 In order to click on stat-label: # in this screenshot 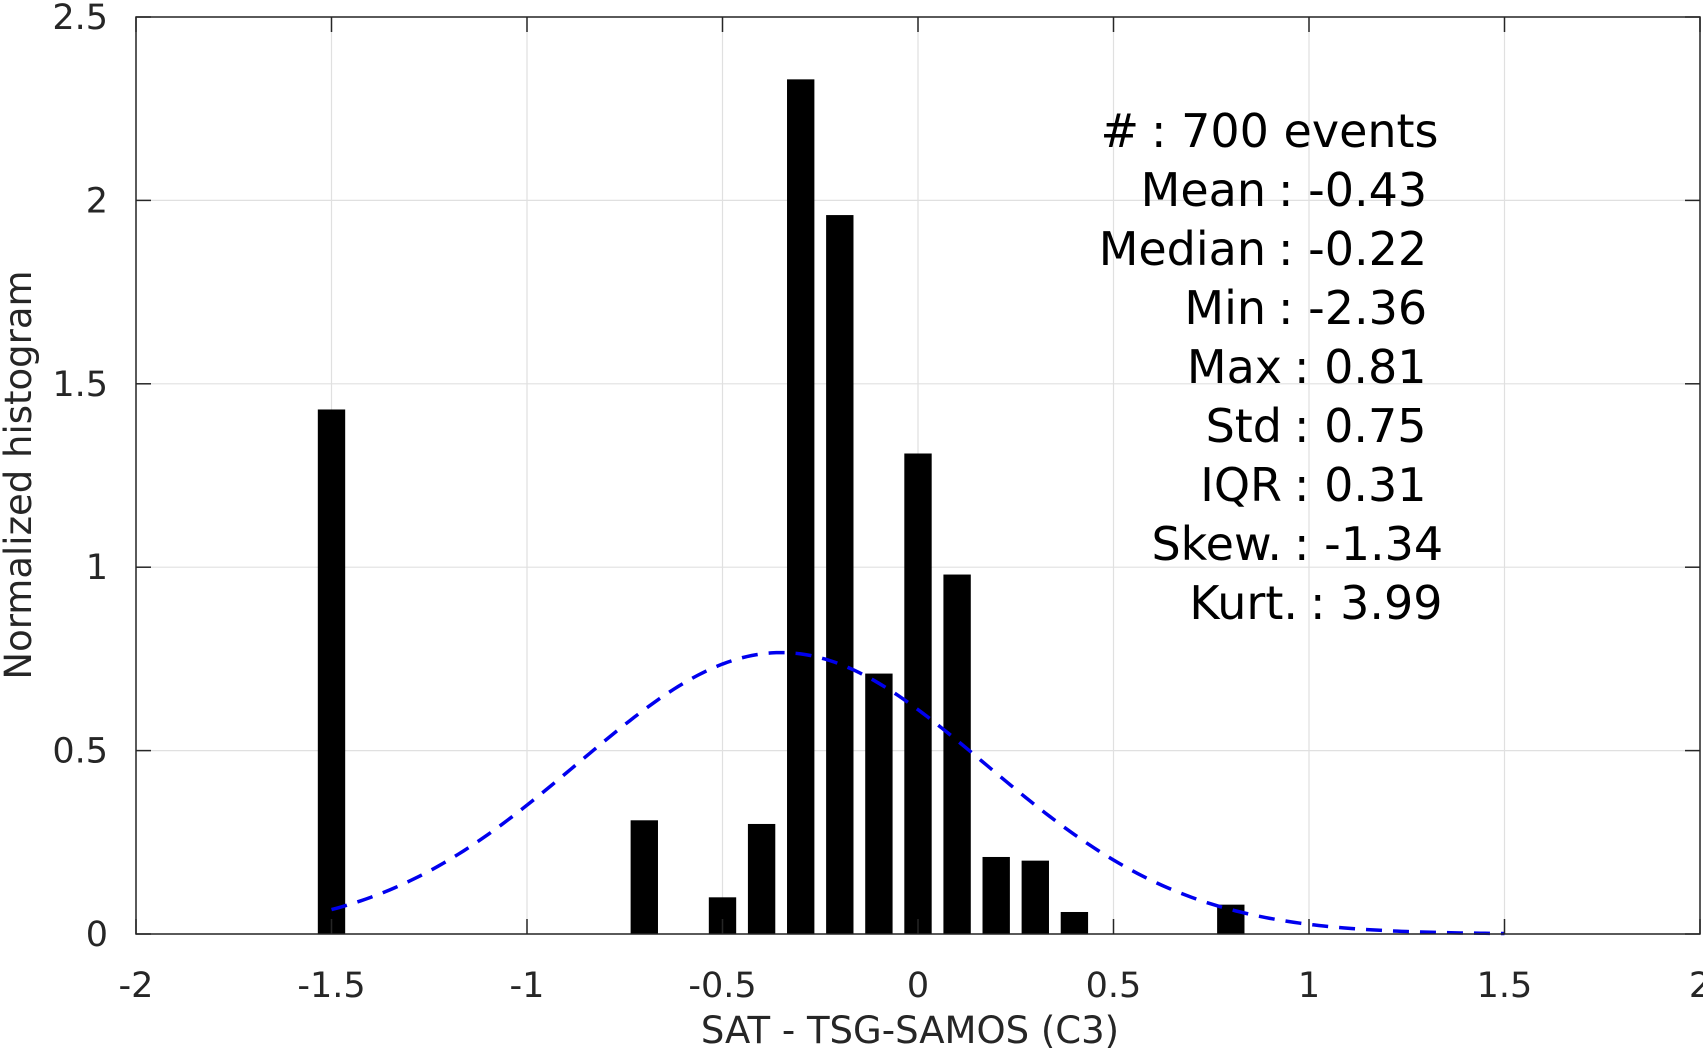, I will do `click(1119, 131)`.